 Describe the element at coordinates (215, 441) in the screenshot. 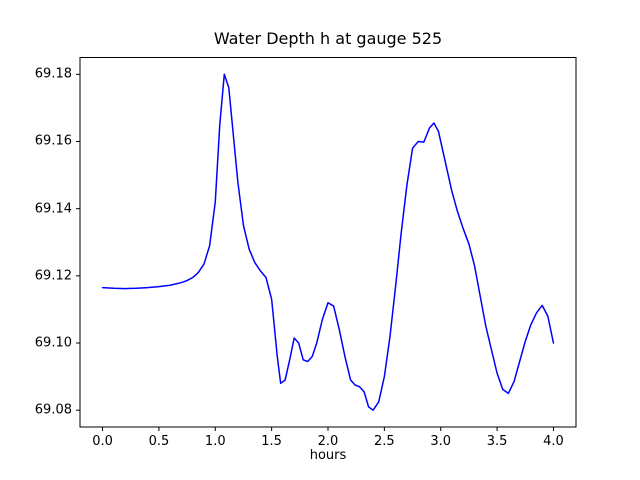

I see `x-tick-label: 1.0` at that location.